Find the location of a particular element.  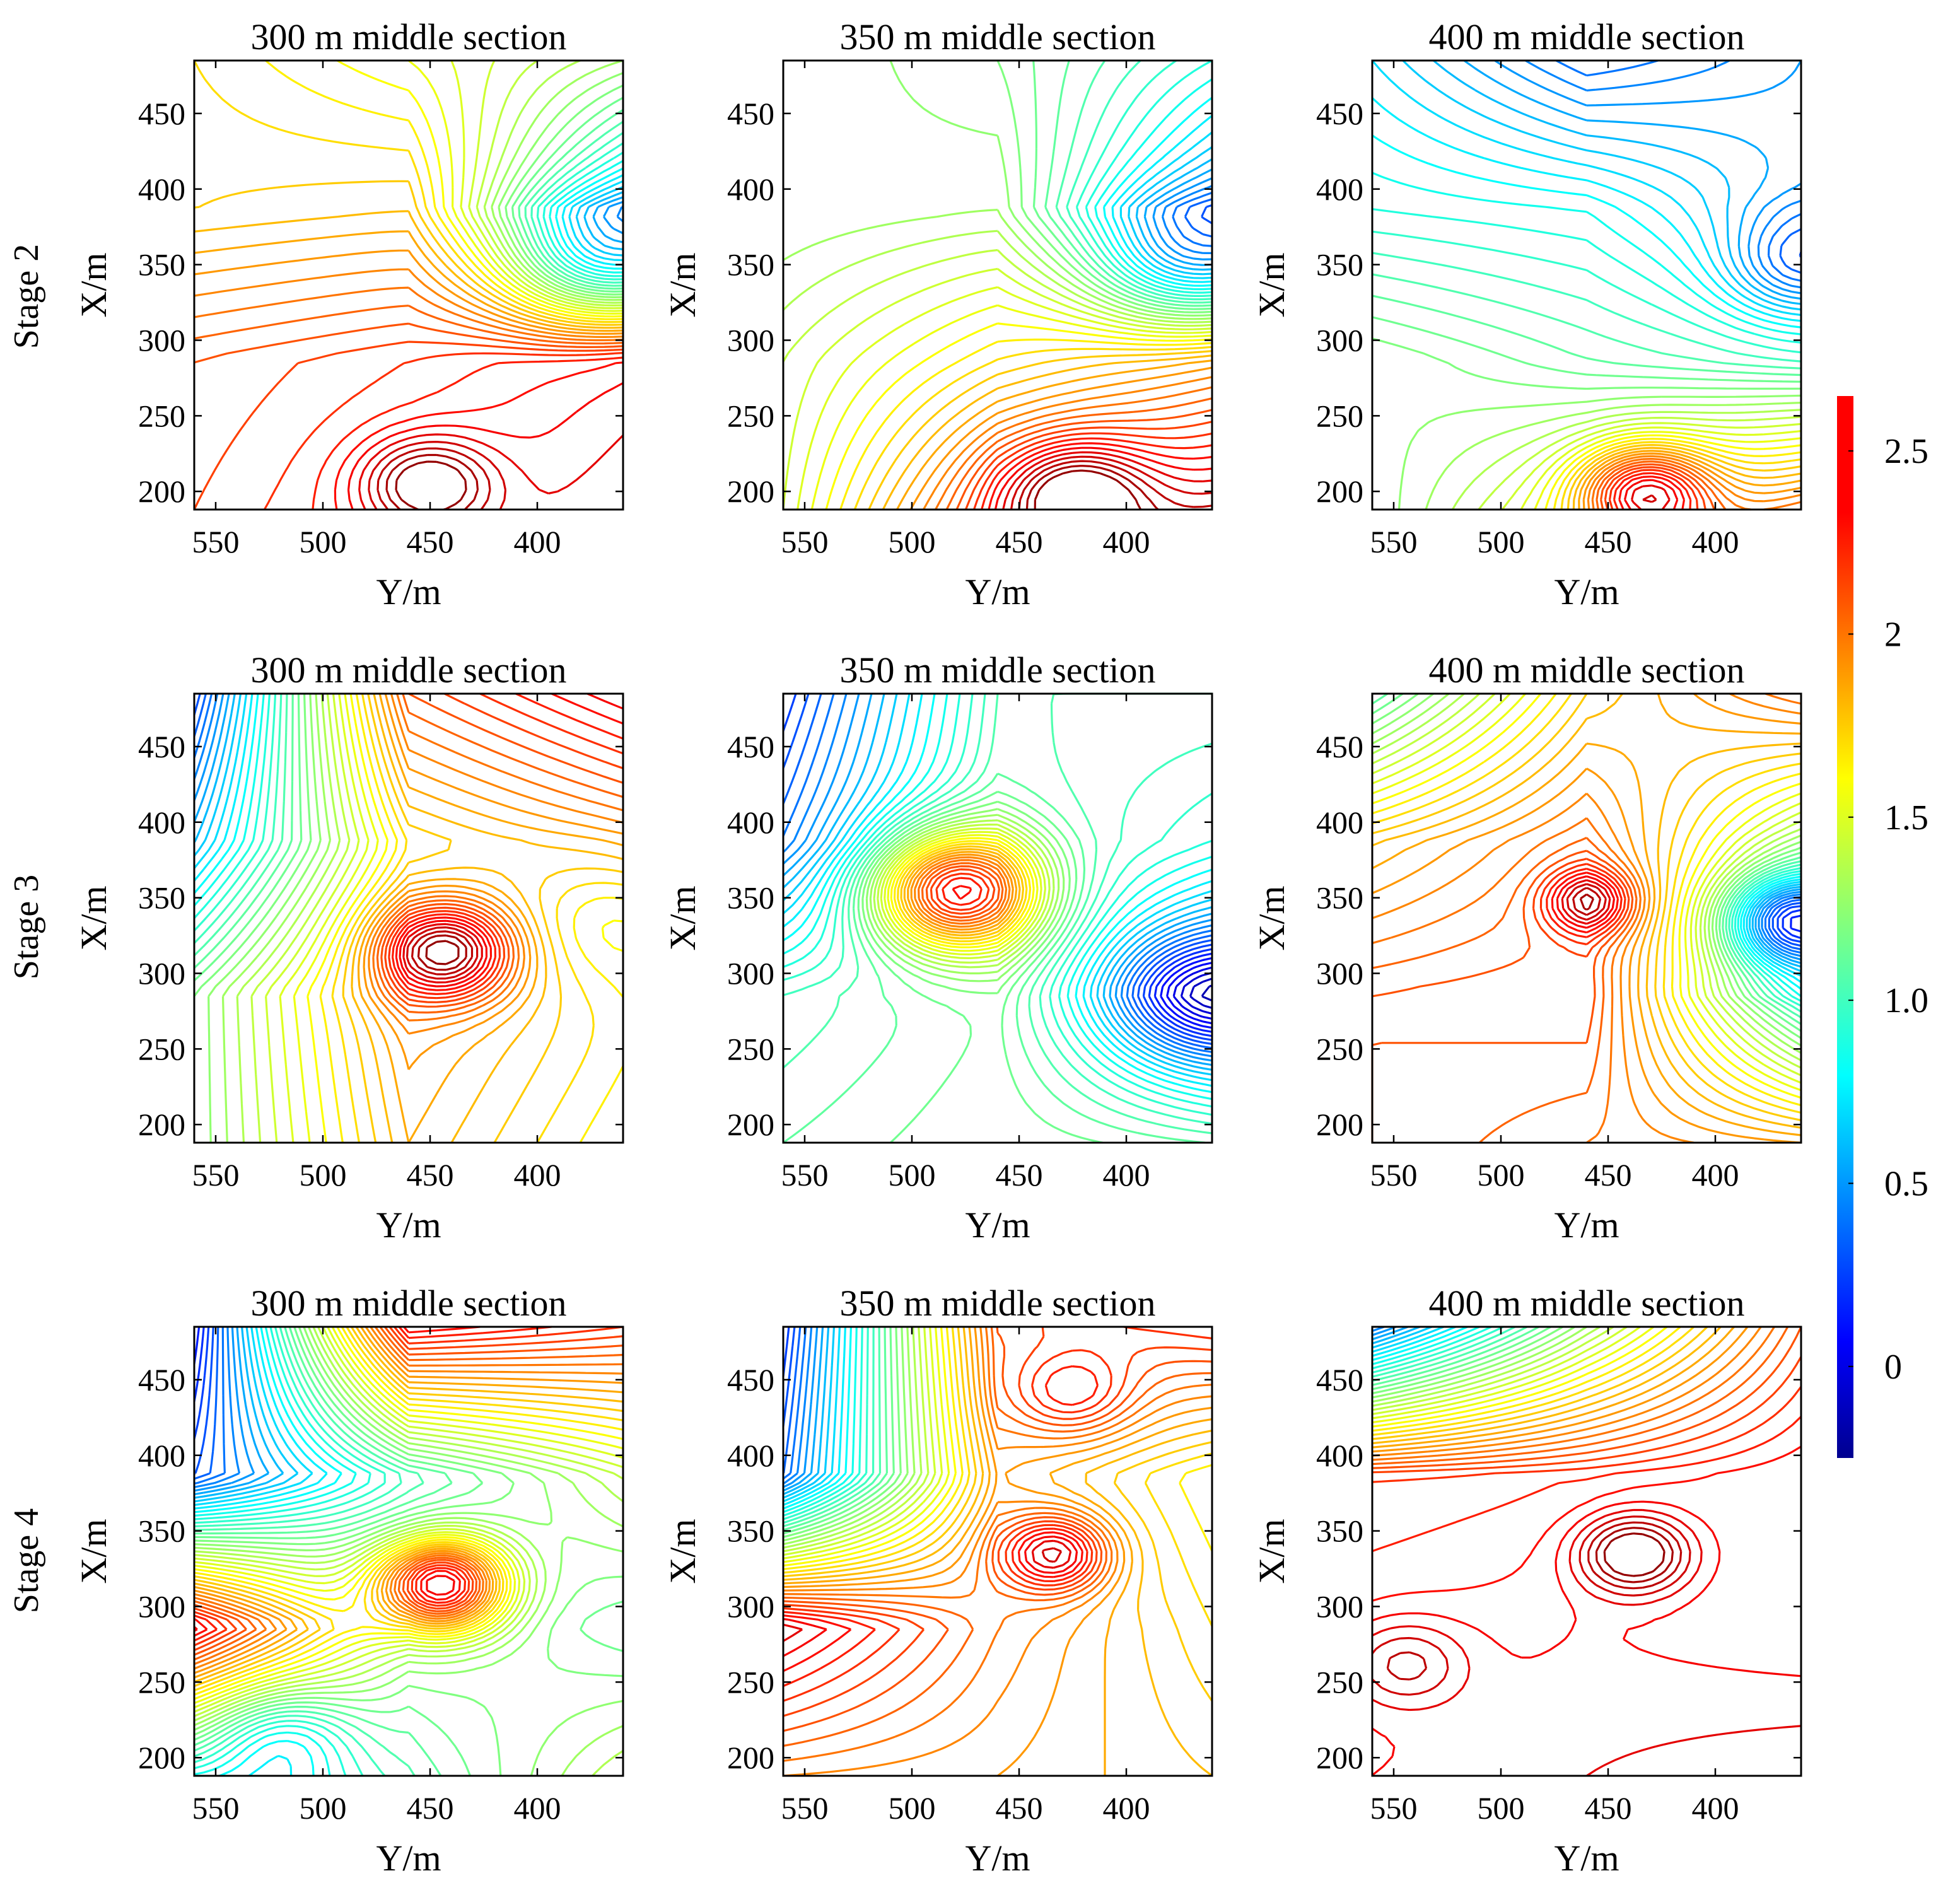

y-tick-label: 350 is located at coordinates (161, 1531).